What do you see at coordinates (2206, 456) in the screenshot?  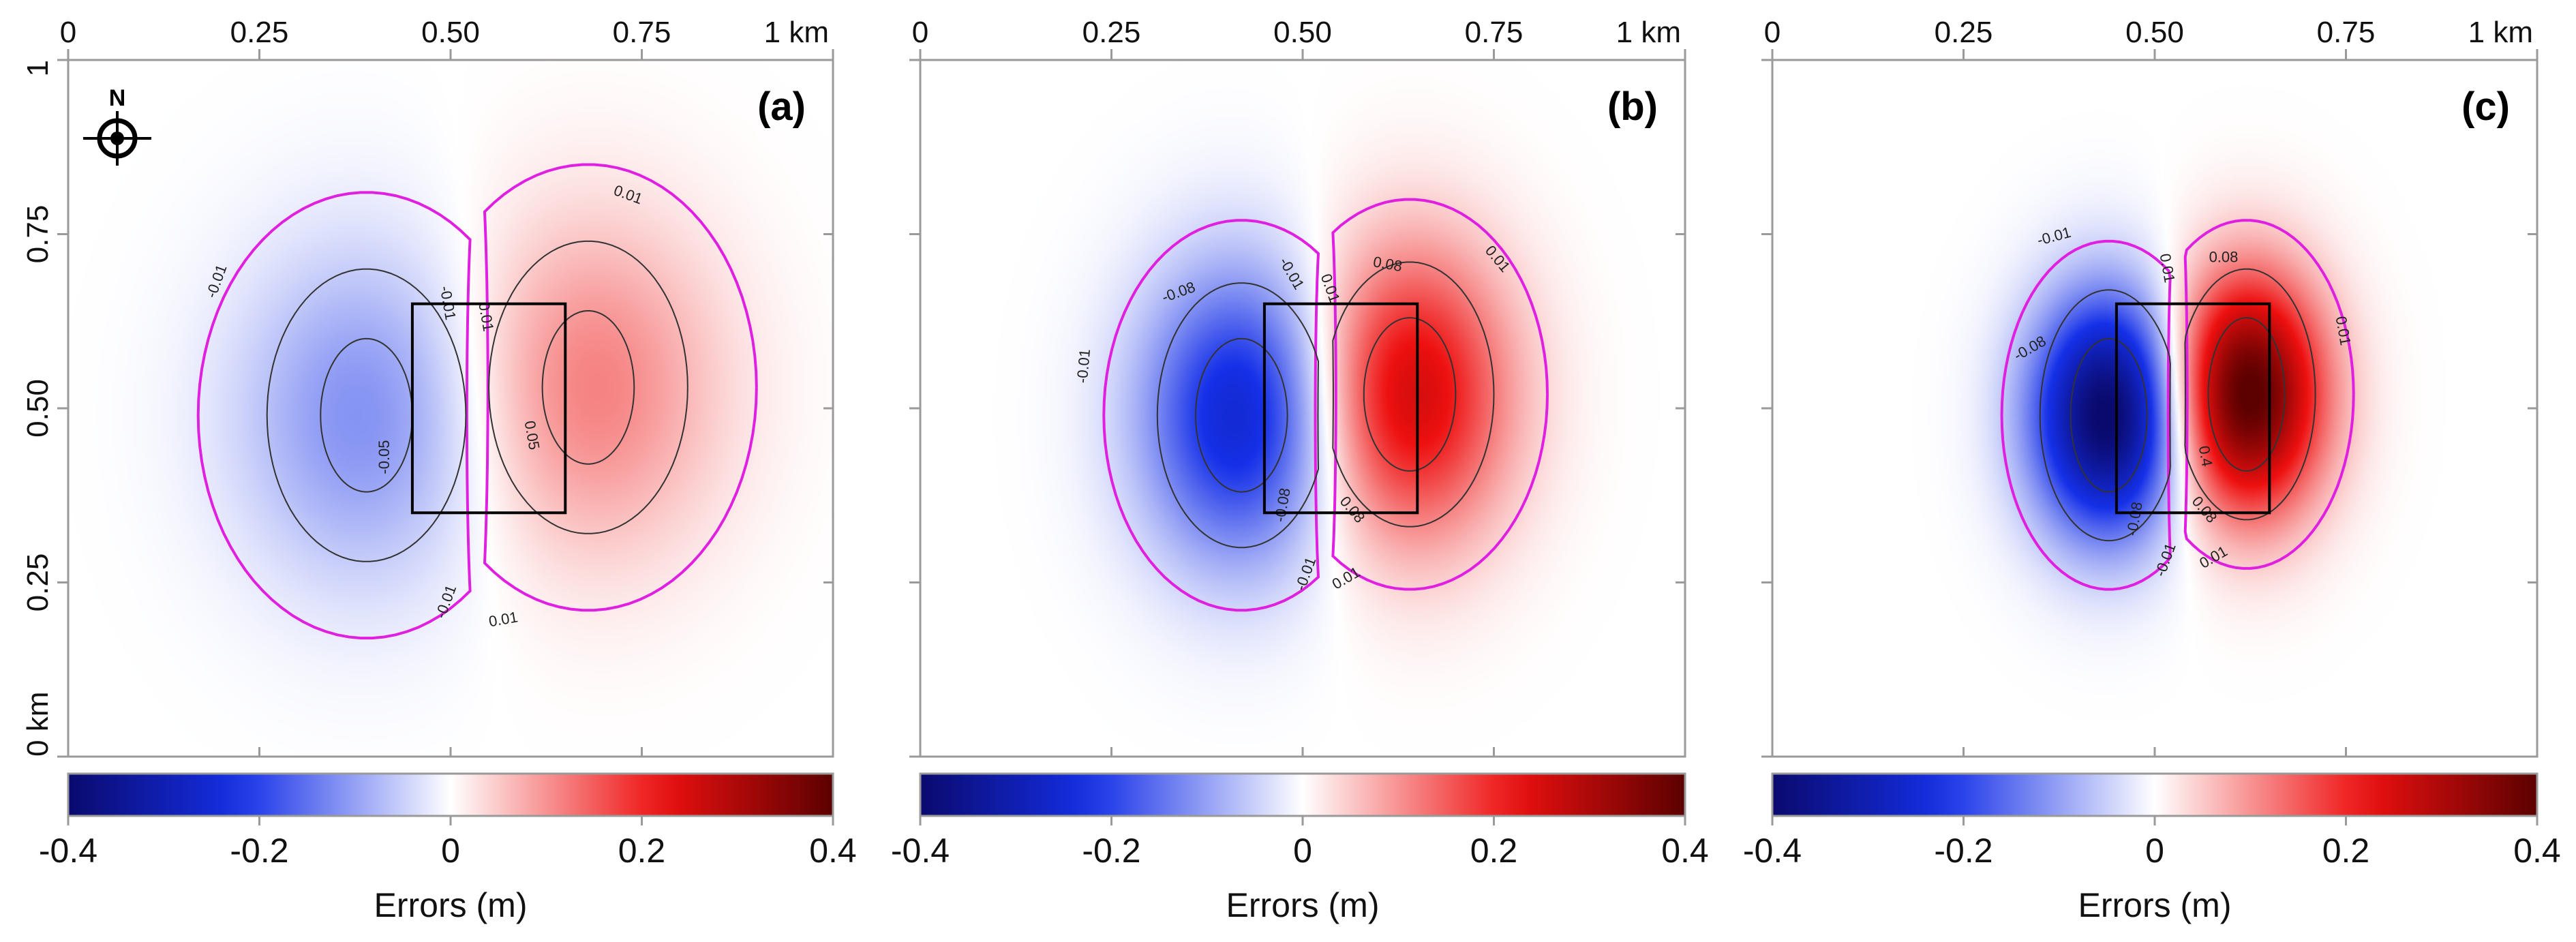 I see `contour-label: 0.4` at bounding box center [2206, 456].